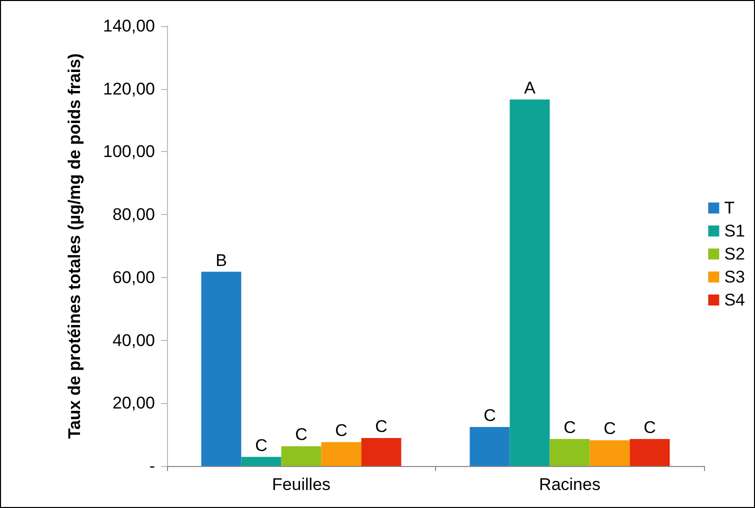 This screenshot has width=755, height=508. Describe the element at coordinates (569, 484) in the screenshot. I see `x-tick-label: Racines` at that location.